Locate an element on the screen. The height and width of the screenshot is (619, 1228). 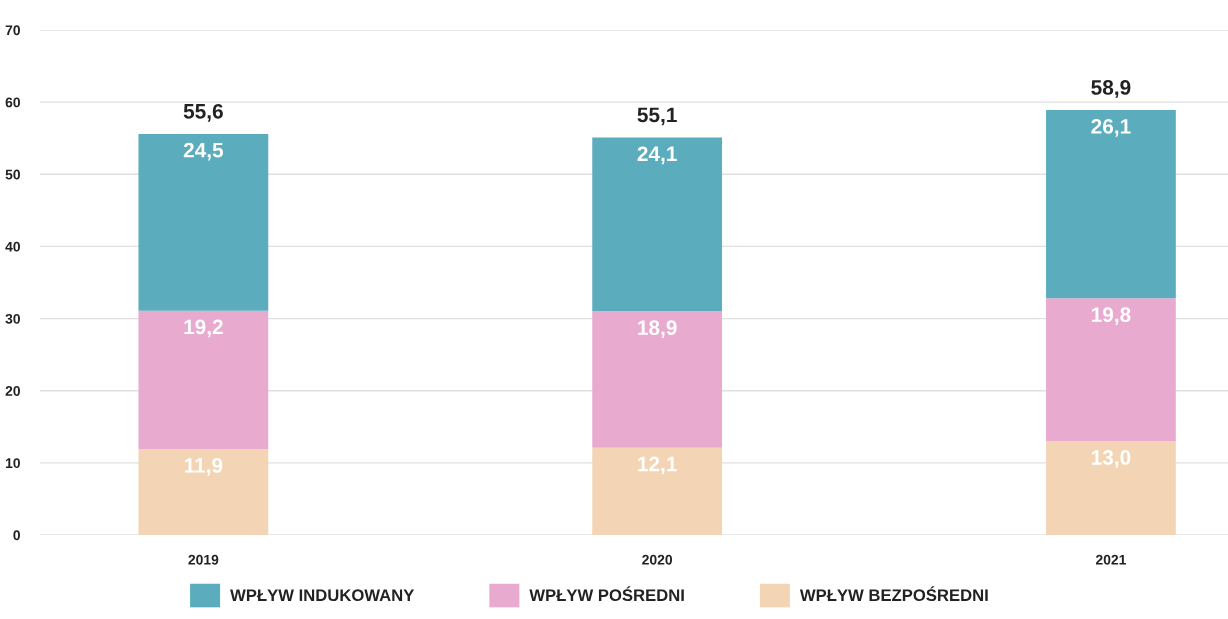
legend-label: WPŁYW BEZPOŚREDNI is located at coordinates (893, 594).